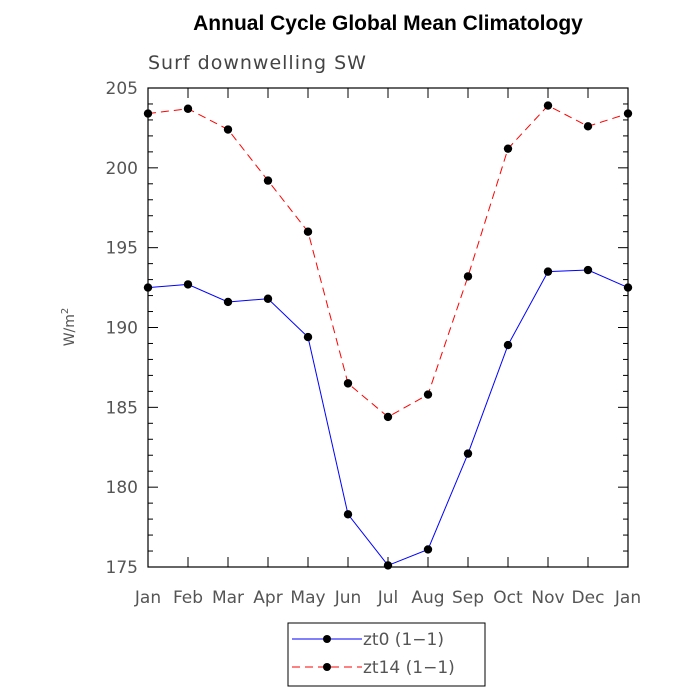 The width and height of the screenshot is (700, 700). Describe the element at coordinates (508, 598) in the screenshot. I see `x-tick-label: Oct` at that location.